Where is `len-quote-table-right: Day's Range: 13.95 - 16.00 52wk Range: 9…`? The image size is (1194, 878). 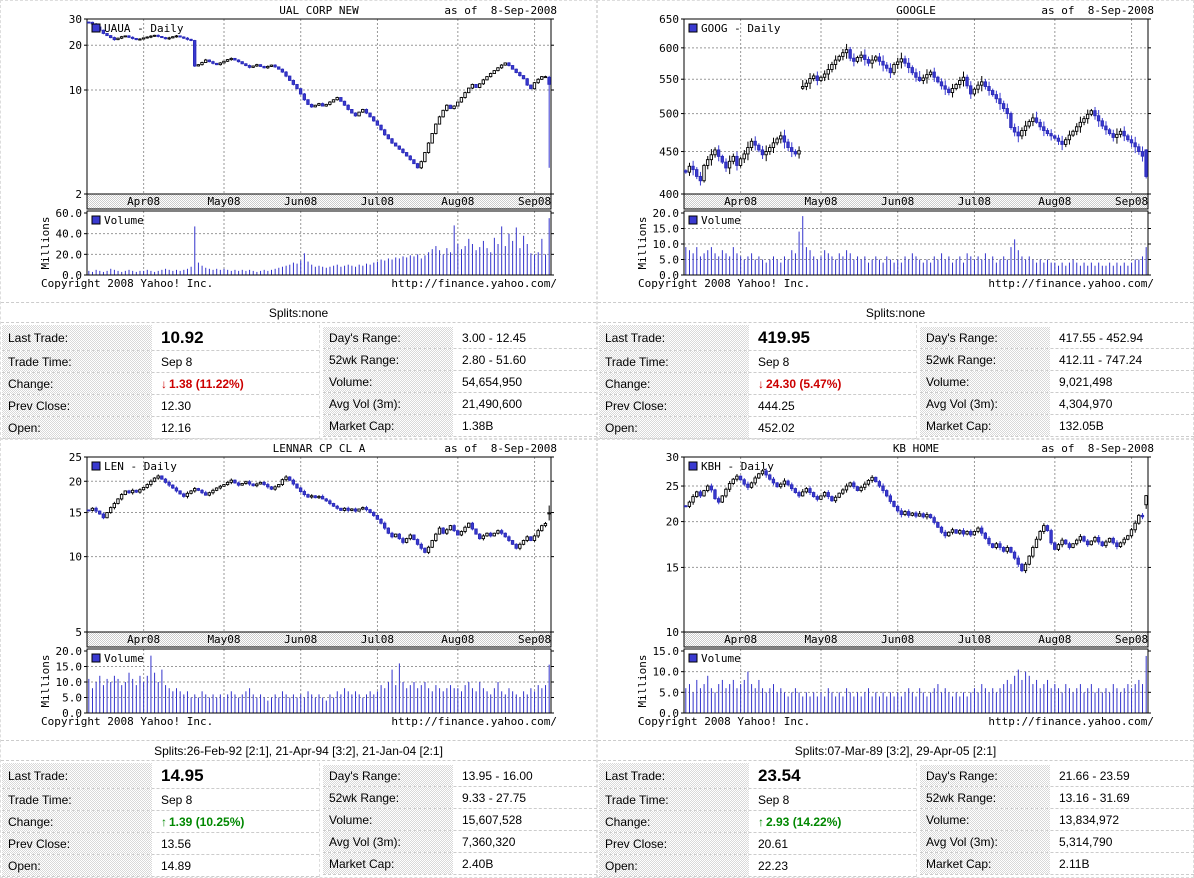
len-quote-table-right: Day's Range: 13.95 - 16.00 52wk Range: 9… is located at coordinates (460, 820).